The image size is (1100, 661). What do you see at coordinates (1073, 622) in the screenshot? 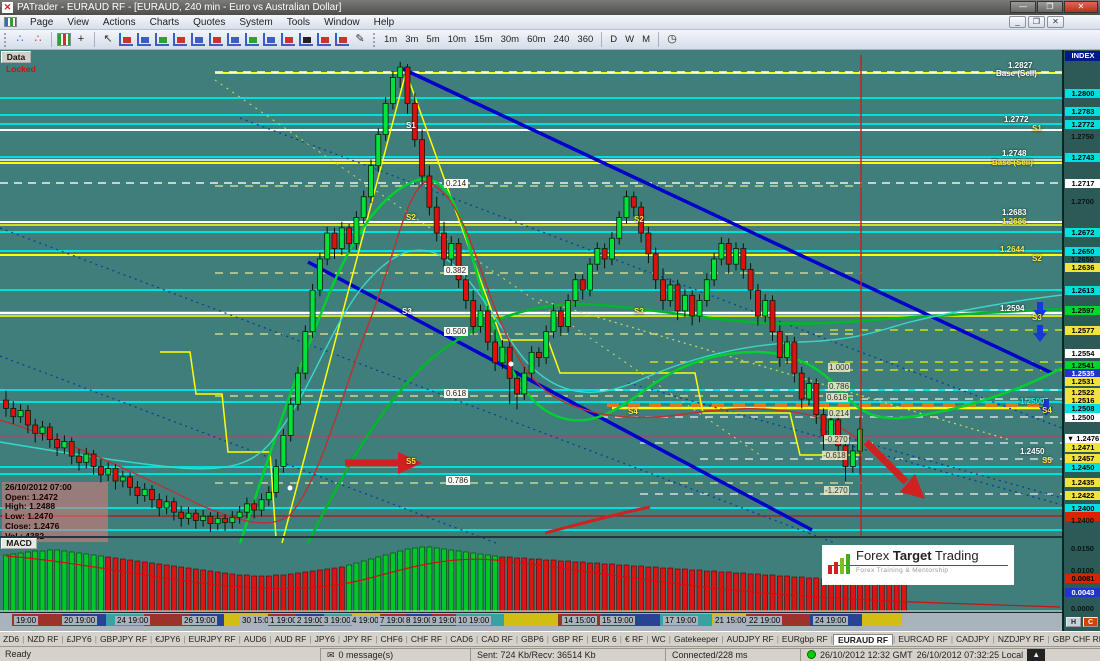
I see `histogram-button: H` at bounding box center [1073, 622].